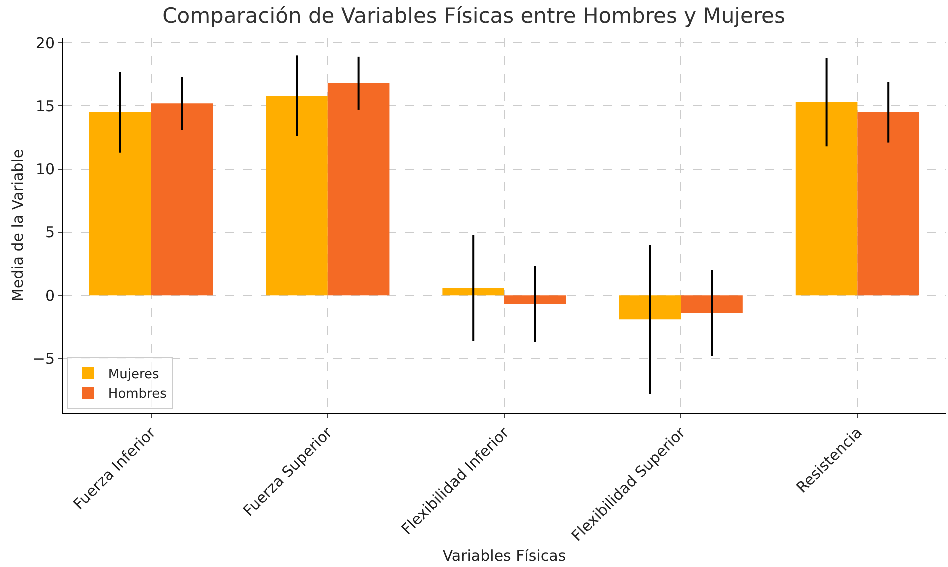 Image resolution: width=948 pixels, height=567 pixels. Describe the element at coordinates (50, 295) in the screenshot. I see `y-tick-label: 0` at that location.